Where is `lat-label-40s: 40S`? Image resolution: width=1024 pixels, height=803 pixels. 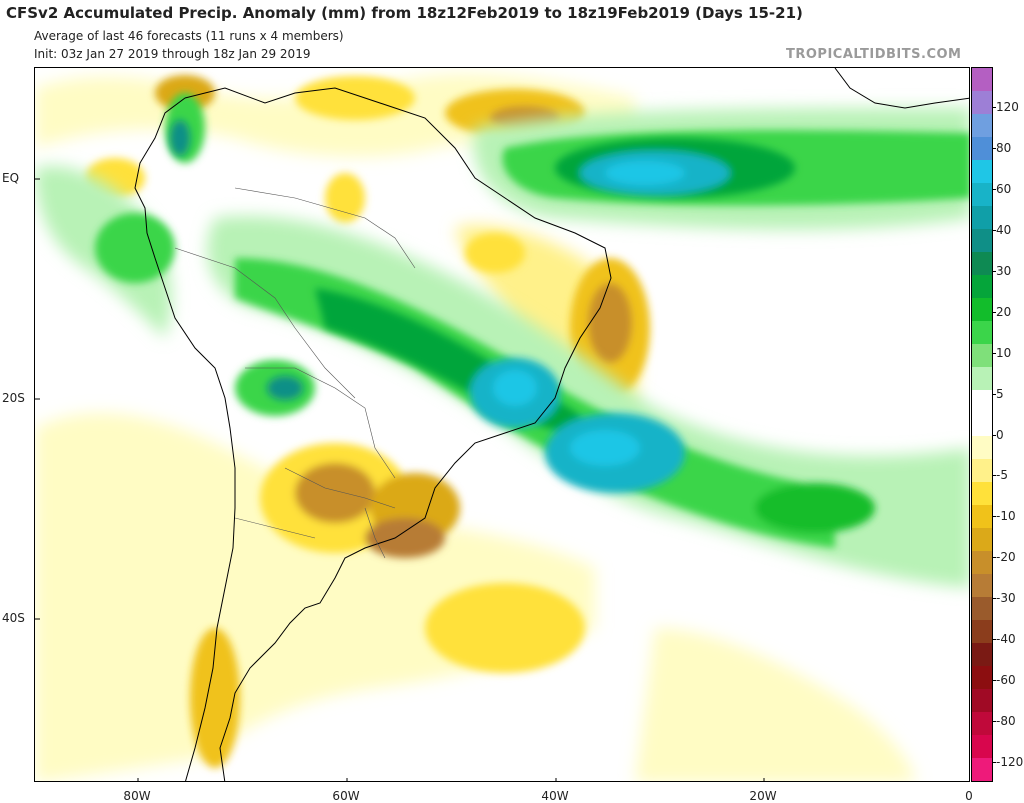 lat-label-40s: 40S is located at coordinates (13, 618).